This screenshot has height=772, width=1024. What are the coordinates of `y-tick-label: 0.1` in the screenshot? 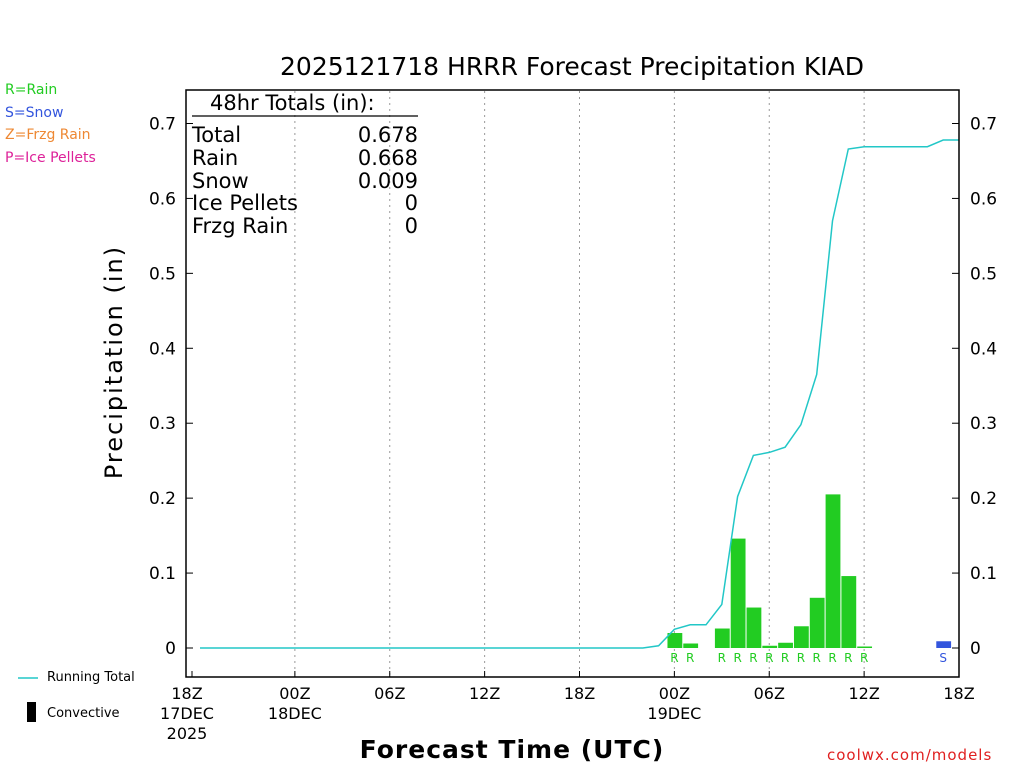 It's located at (162, 574).